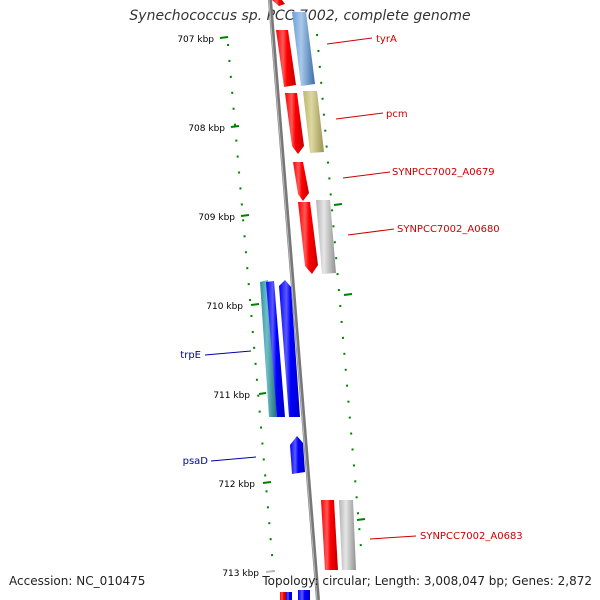 This screenshot has width=600, height=600. What do you see at coordinates (195, 40) in the screenshot?
I see `scale-label: 707 kbp` at bounding box center [195, 40].